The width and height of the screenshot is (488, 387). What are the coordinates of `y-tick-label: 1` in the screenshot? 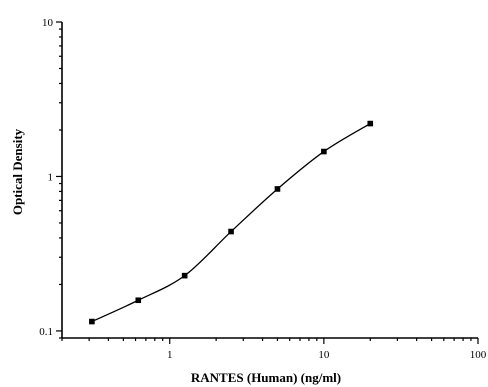 It's located at (51, 177).